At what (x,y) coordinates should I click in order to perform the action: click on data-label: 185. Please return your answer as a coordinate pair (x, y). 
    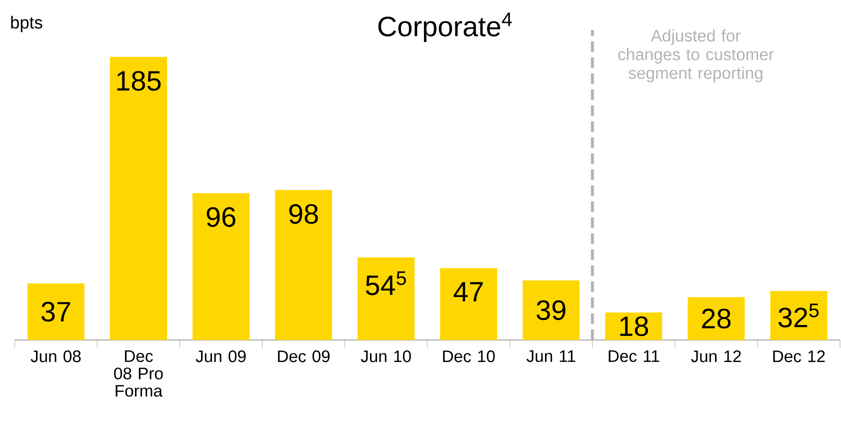
    Looking at the image, I should click on (139, 80).